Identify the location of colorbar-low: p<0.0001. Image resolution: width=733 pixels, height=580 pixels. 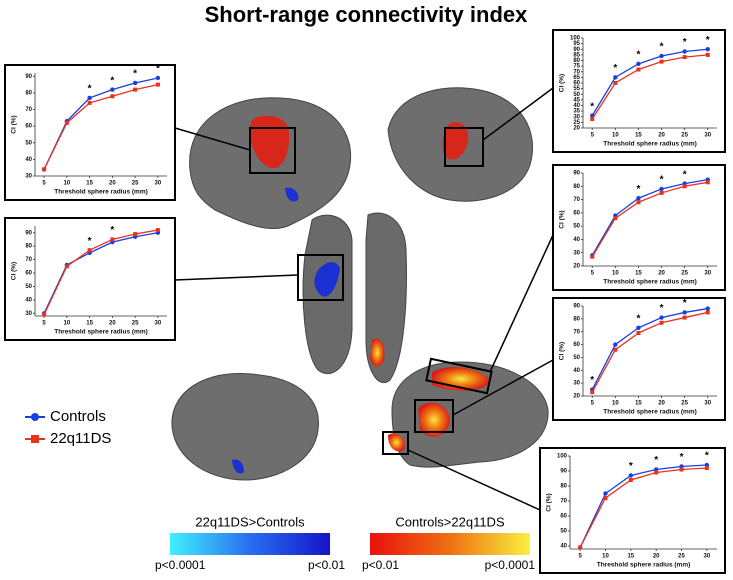
(180, 565).